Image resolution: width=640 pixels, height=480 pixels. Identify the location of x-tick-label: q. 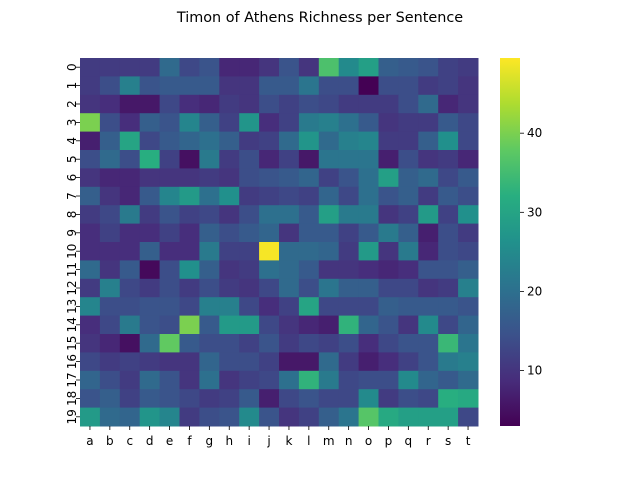
(409, 441).